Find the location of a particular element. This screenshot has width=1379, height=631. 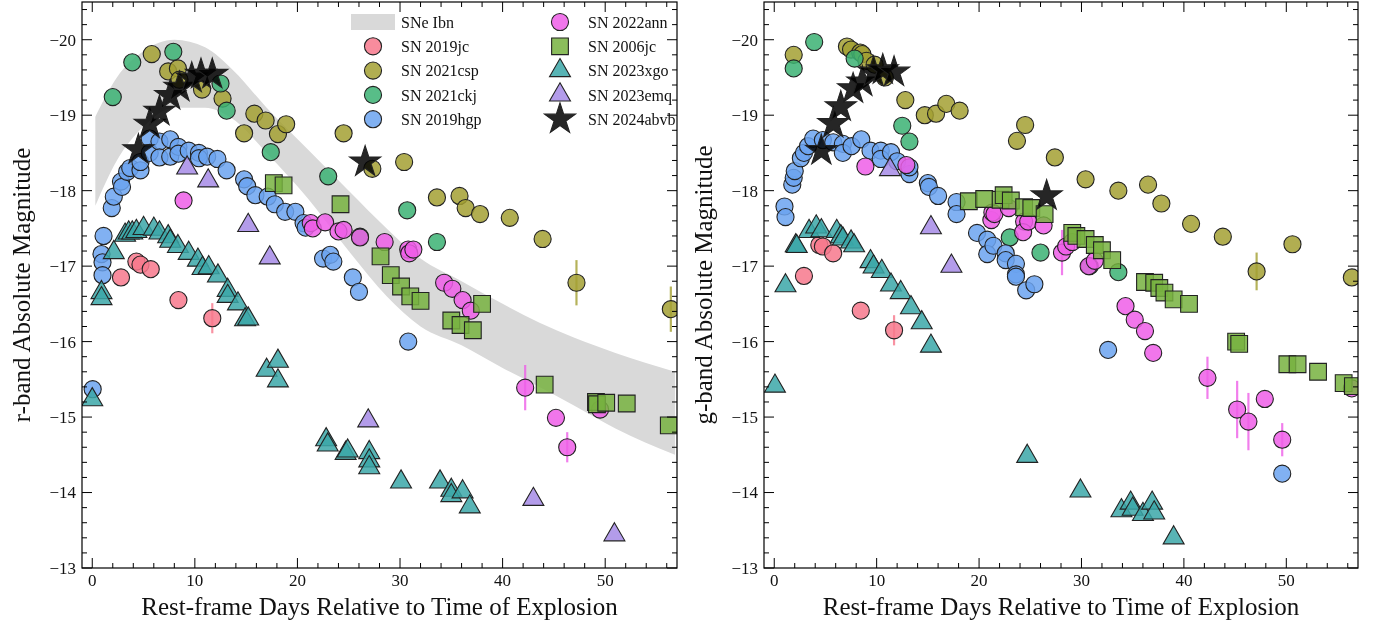

legend-label: SN 2019jc is located at coordinates (435, 46).